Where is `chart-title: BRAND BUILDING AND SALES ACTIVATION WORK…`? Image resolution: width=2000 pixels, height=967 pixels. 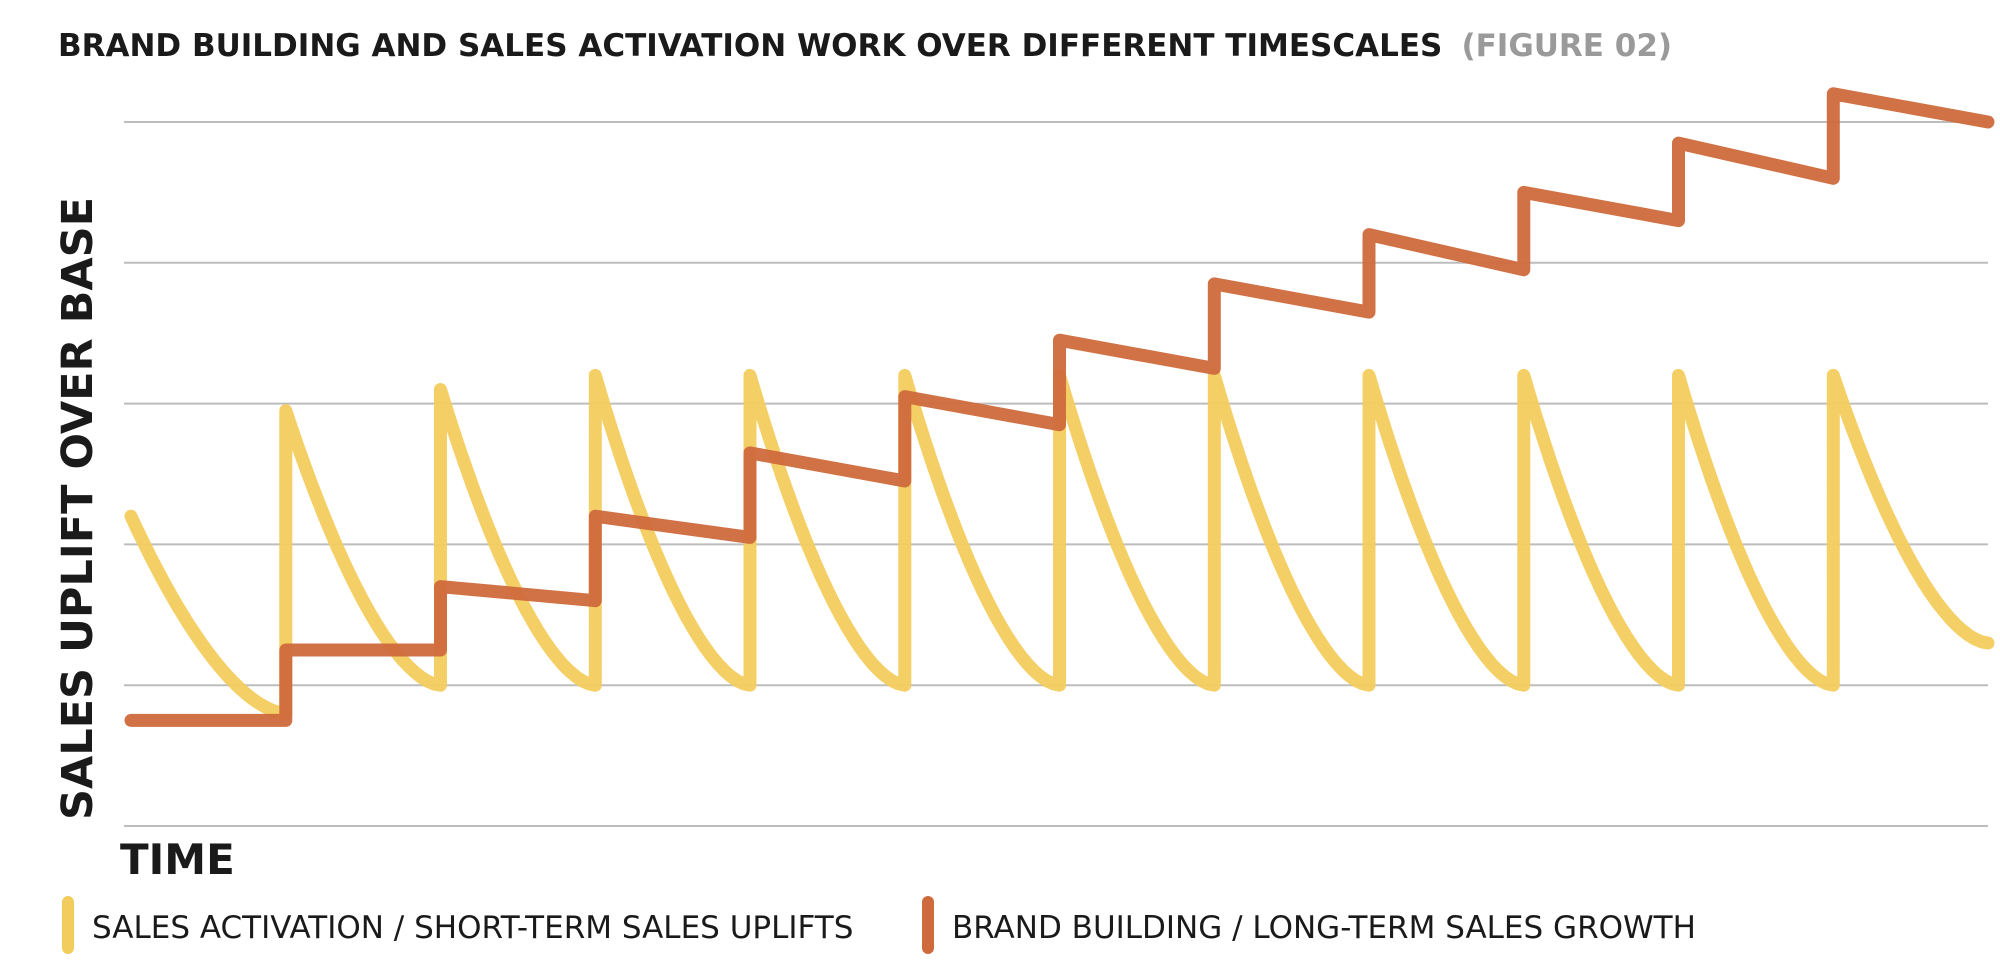
chart-title: BRAND BUILDING AND SALES ACTIVATION WORK… is located at coordinates (865, 46).